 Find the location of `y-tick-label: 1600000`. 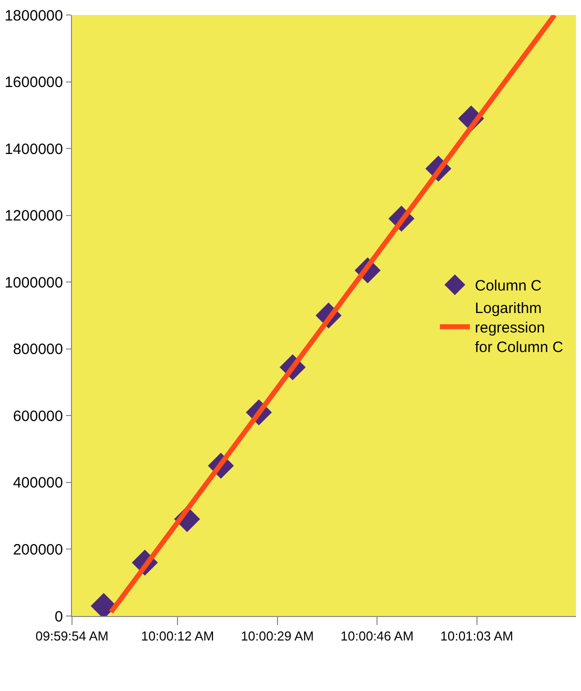

y-tick-label: 1600000 is located at coordinates (33, 83).